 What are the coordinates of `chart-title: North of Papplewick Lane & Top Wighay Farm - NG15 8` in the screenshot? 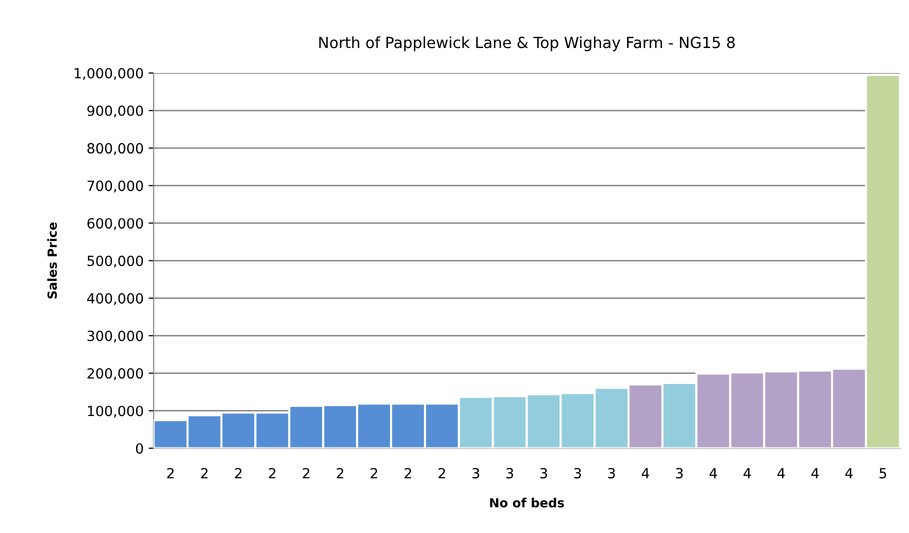 It's located at (527, 44).